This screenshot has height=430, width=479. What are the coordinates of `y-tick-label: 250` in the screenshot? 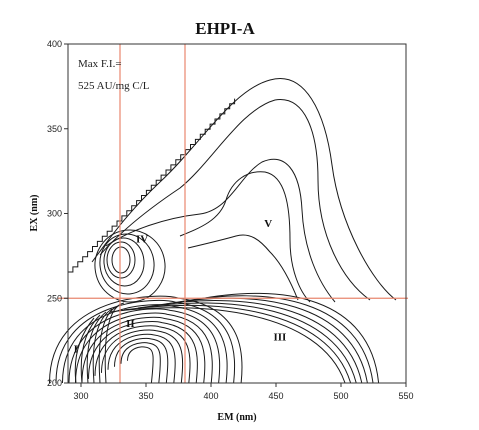 It's located at (54, 298).